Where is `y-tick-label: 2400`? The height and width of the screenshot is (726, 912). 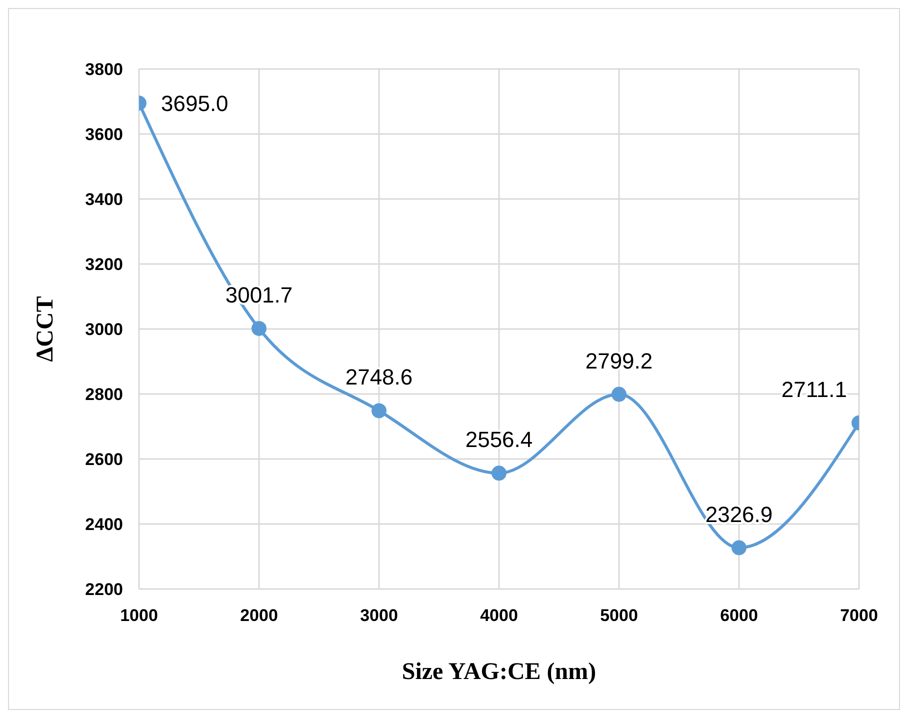
y-tick-label: 2400 is located at coordinates (104, 524).